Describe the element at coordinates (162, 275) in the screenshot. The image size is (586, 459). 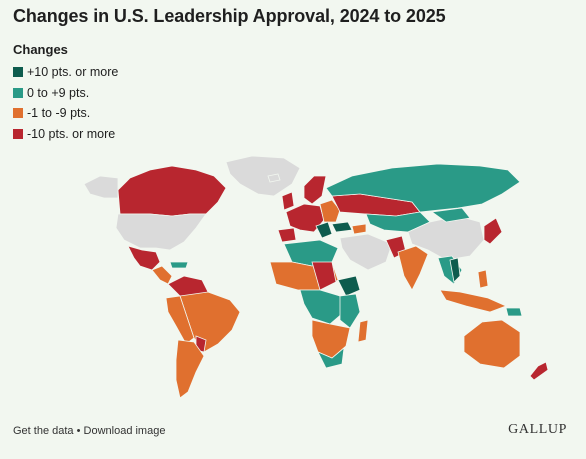
I see `region-central-america` at that location.